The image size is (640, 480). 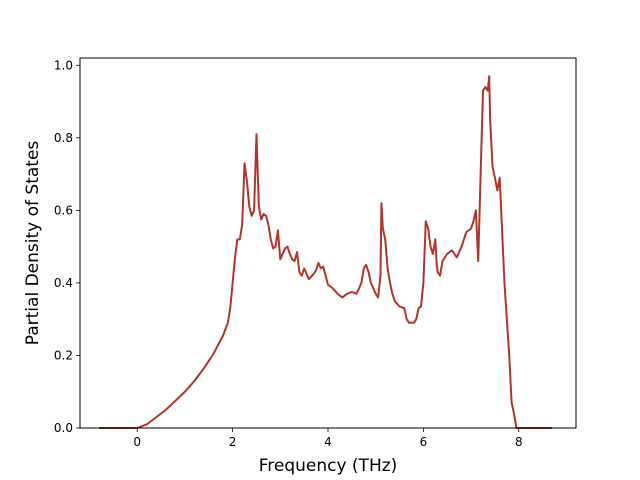 What do you see at coordinates (63, 355) in the screenshot?
I see `y-tick-label: 0.2` at bounding box center [63, 355].